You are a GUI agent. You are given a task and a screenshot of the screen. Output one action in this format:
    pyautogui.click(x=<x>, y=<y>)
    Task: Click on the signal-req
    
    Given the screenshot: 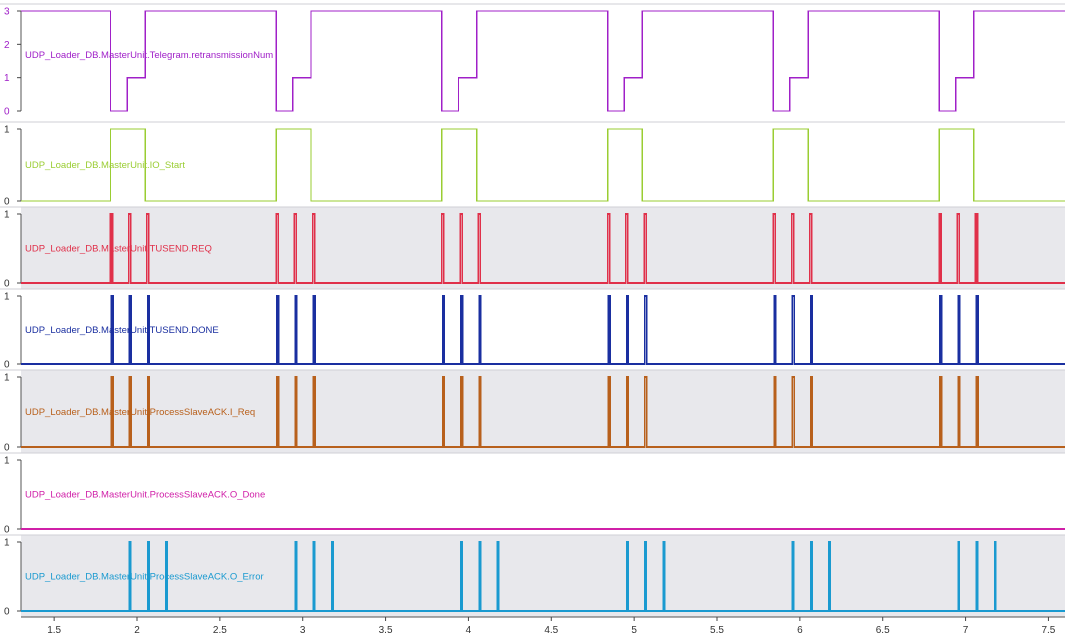 What is the action you would take?
    pyautogui.click(x=543, y=248)
    